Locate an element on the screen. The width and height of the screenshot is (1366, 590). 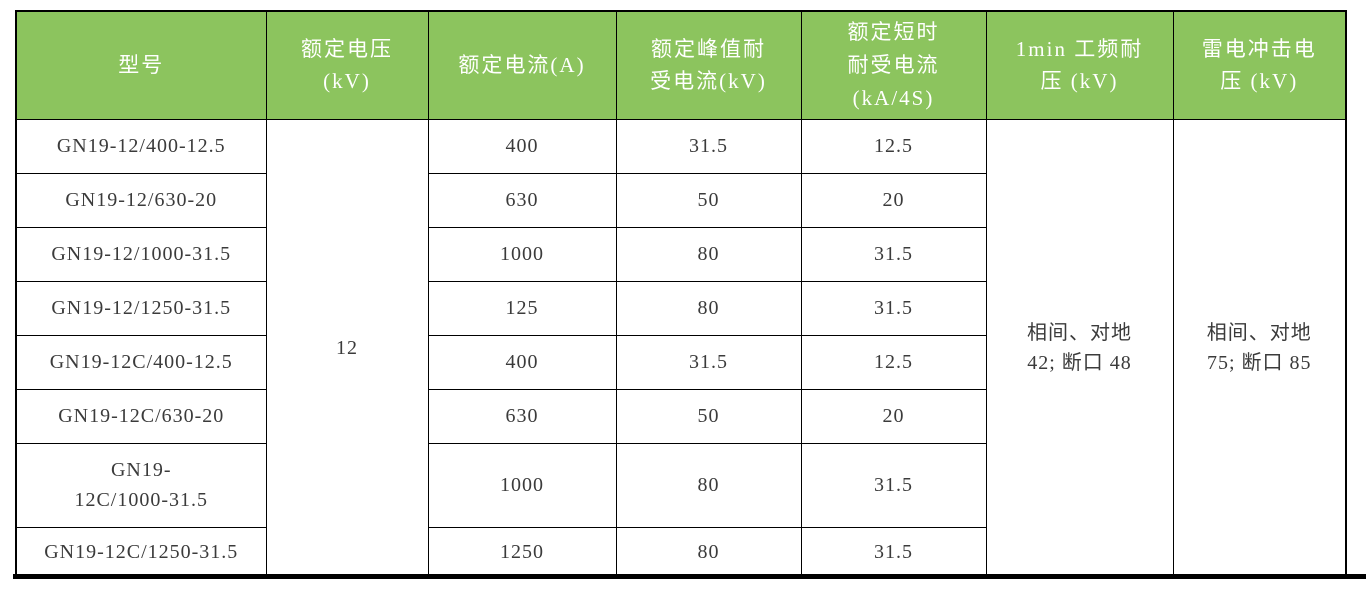
cell-model: GN19-12C/400-12.5 is located at coordinates (141, 362).